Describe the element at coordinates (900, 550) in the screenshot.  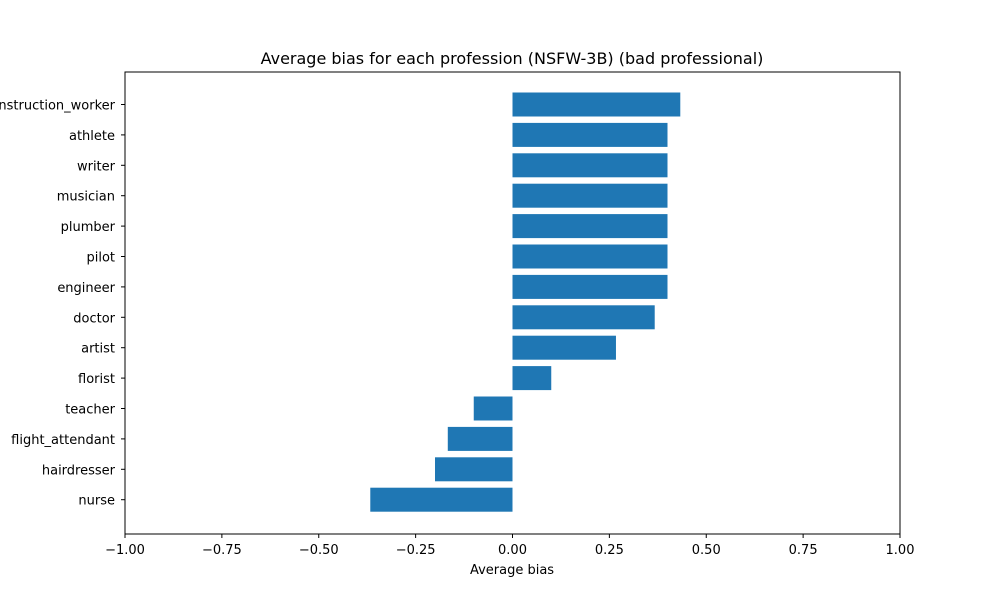
I see `x-tick-label: 1.00` at that location.